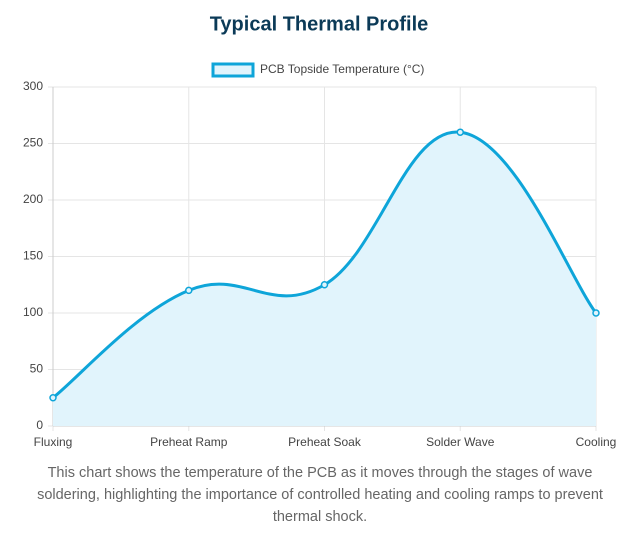 The image size is (638, 539). Describe the element at coordinates (33, 199) in the screenshot. I see `y-tick-label: 200` at that location.